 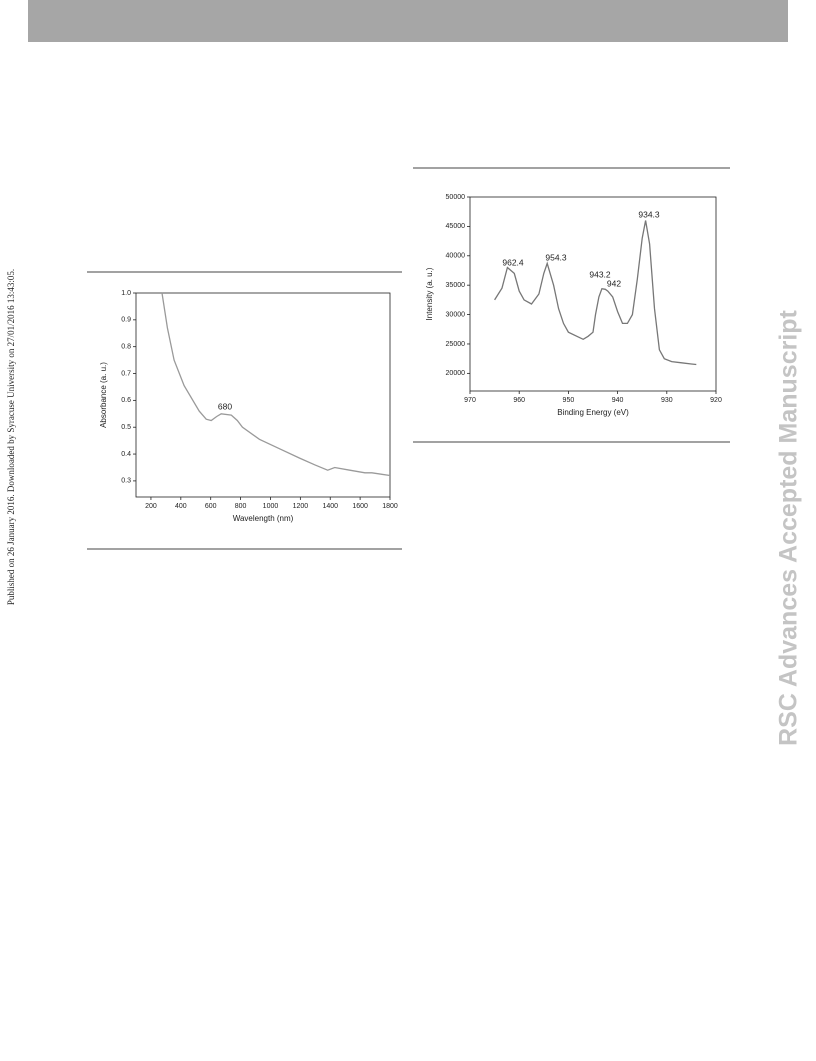 I want to click on y-tick-label: 0.6, so click(x=126, y=400).